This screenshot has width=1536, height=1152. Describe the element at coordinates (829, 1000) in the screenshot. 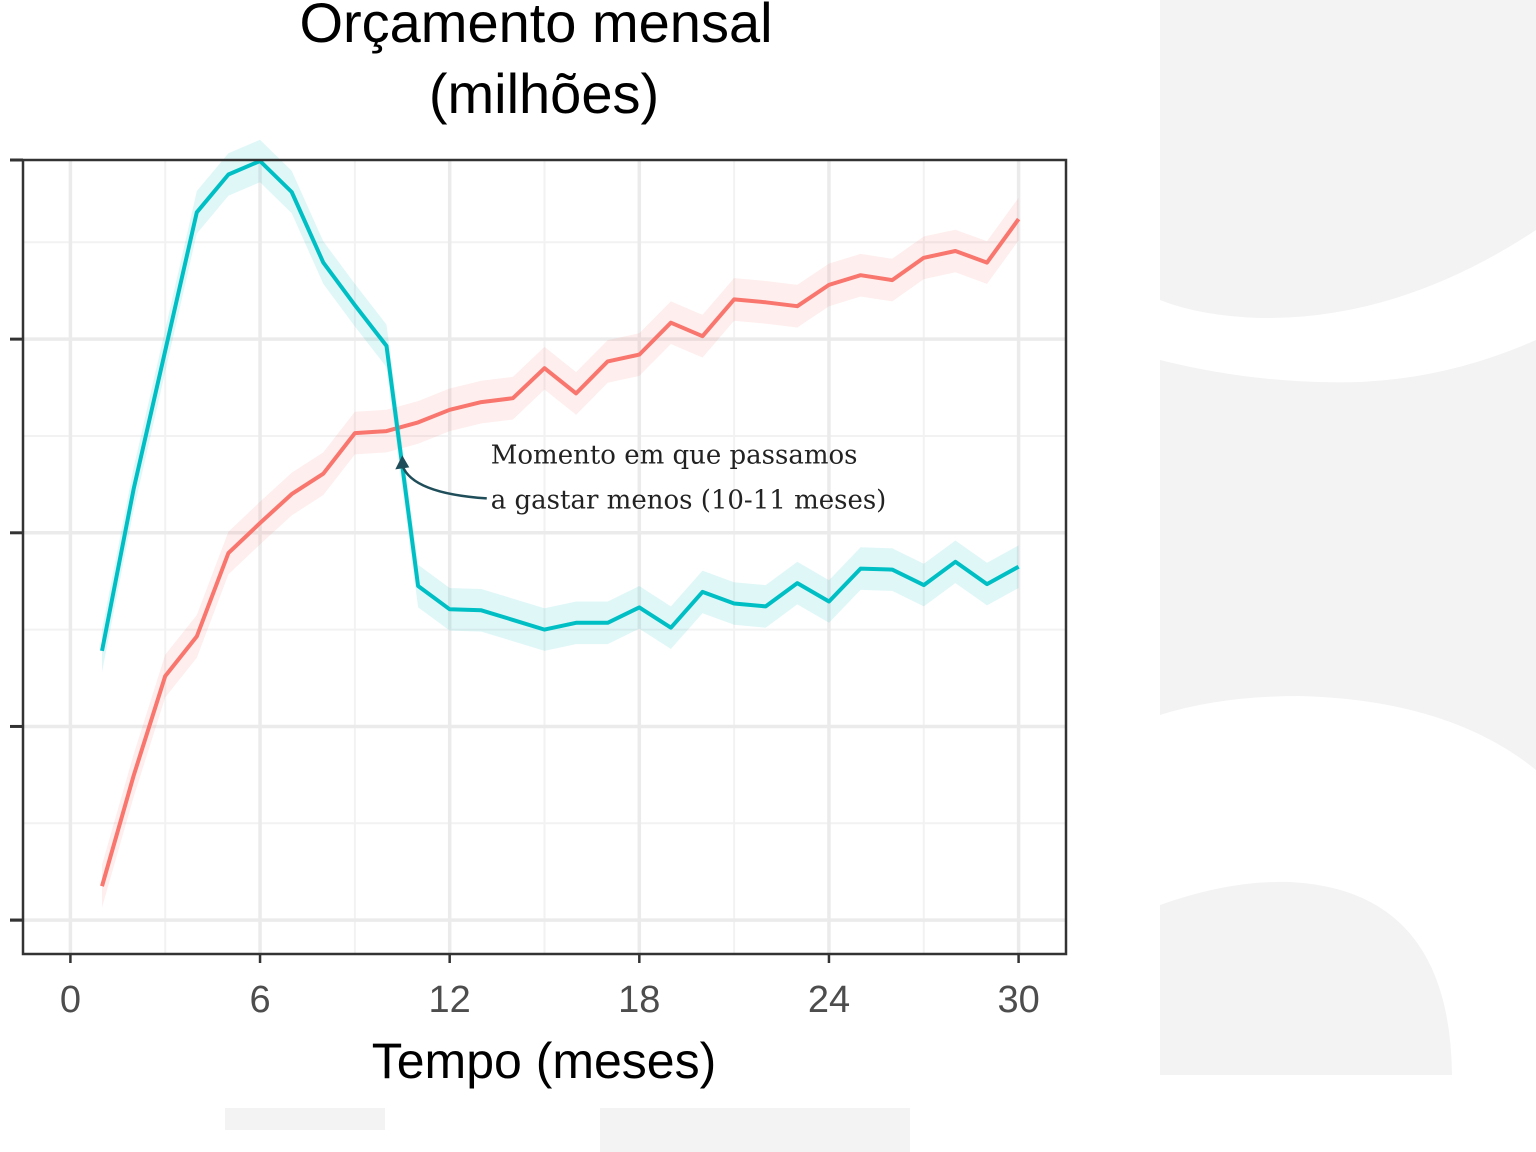

I see `x-tick-label: 24` at that location.